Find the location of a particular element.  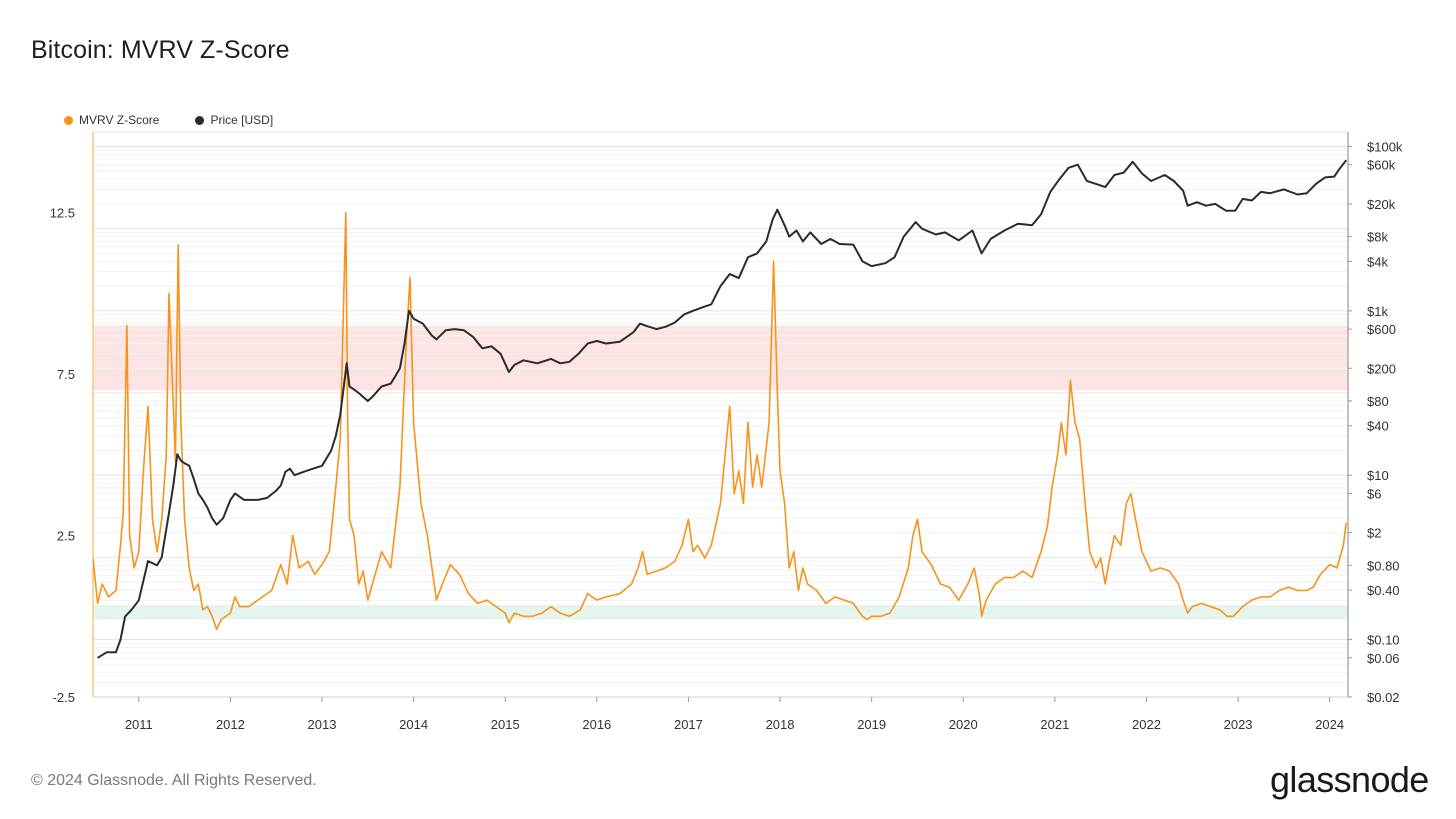

x-tick-label: 2016 is located at coordinates (596, 724).